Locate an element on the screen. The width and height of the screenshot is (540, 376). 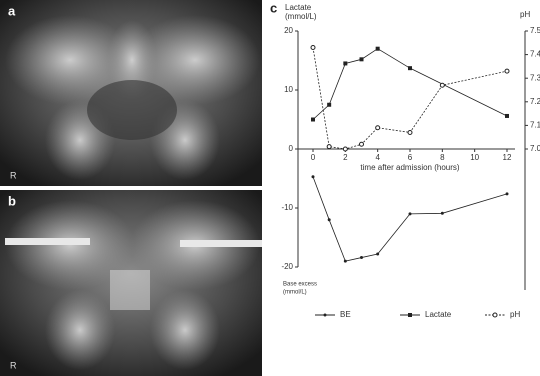
y-tick-label: 0 is located at coordinates (291, 148).